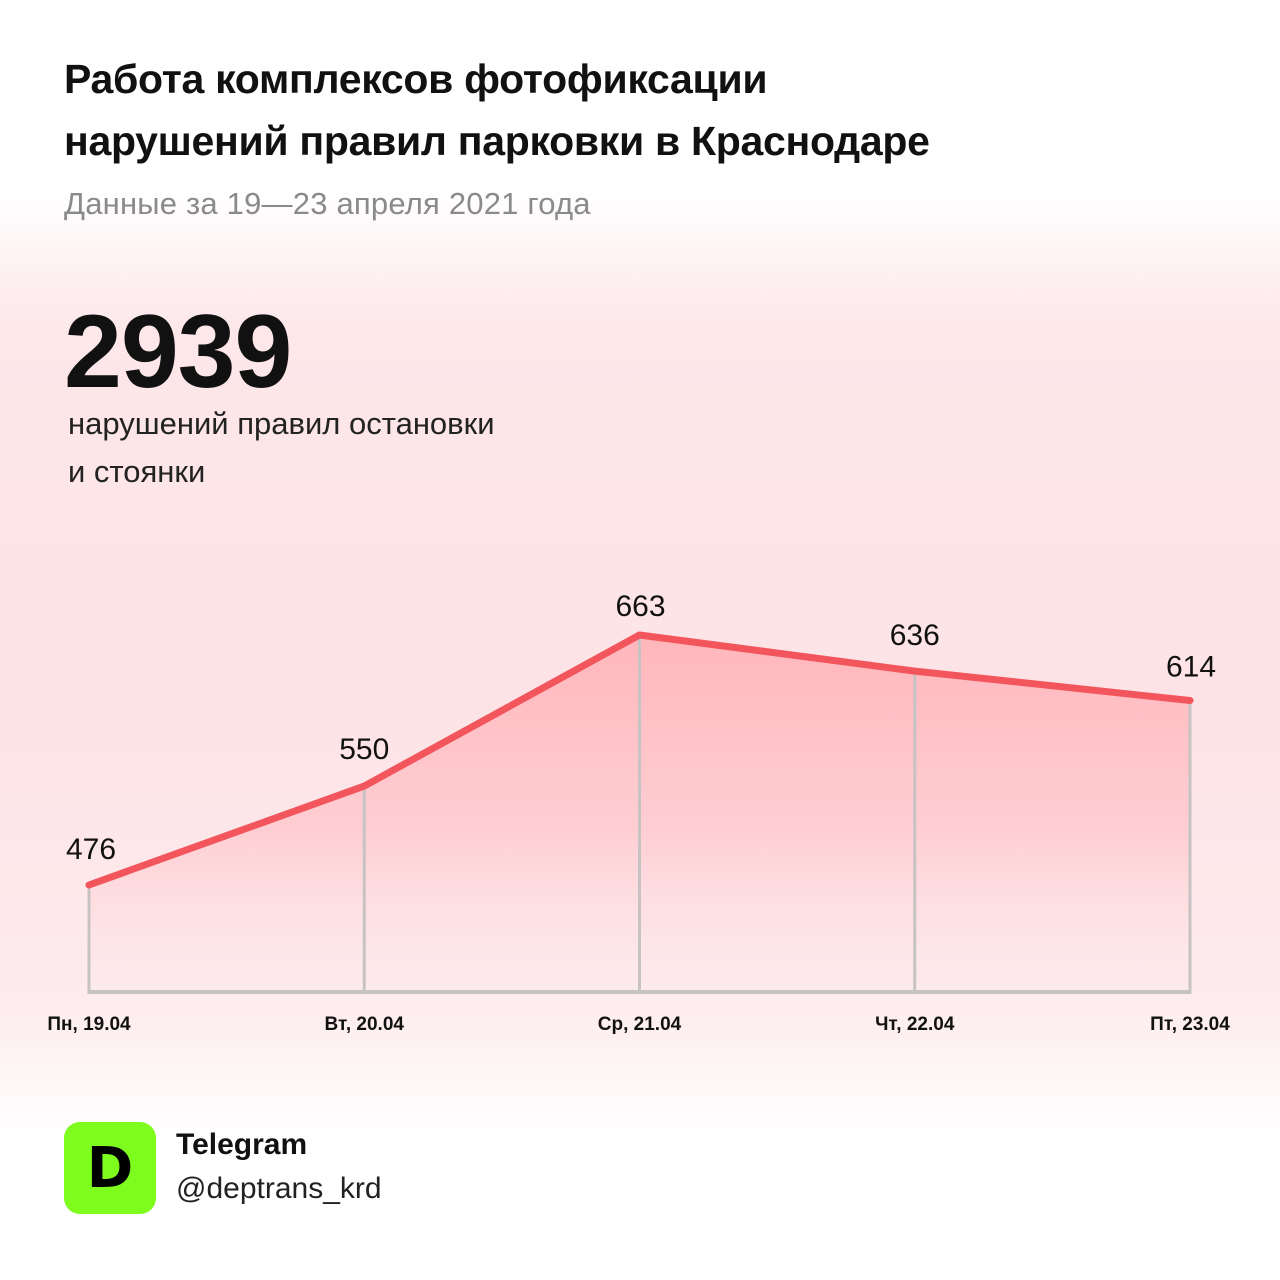  I want to click on x-tick-label-1: Пн, 19.04, so click(89, 1024).